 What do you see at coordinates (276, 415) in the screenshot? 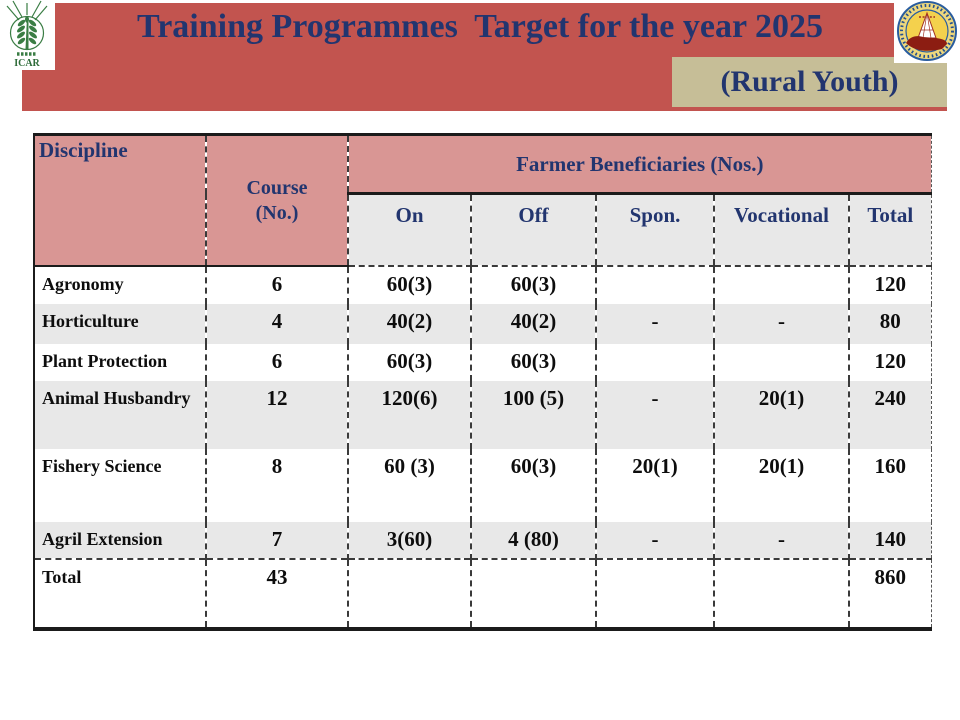
I see `cell-course: 12` at bounding box center [276, 415].